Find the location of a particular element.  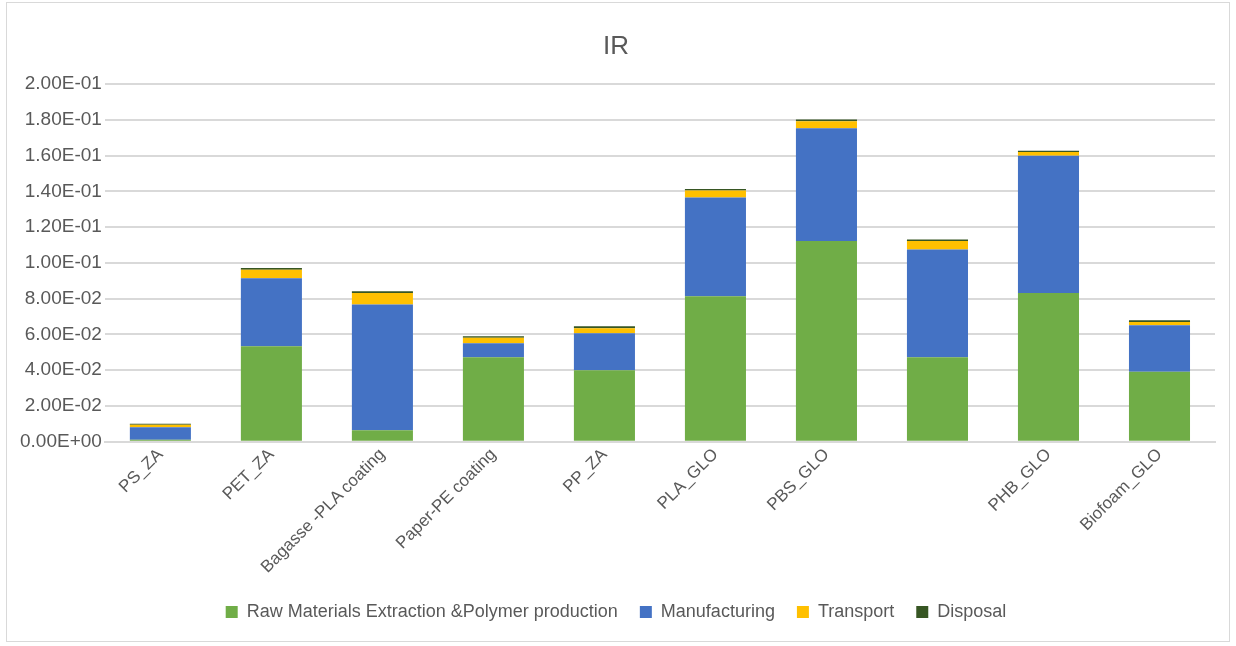

y-tick-label: 1.20E-01 is located at coordinates (63, 226).